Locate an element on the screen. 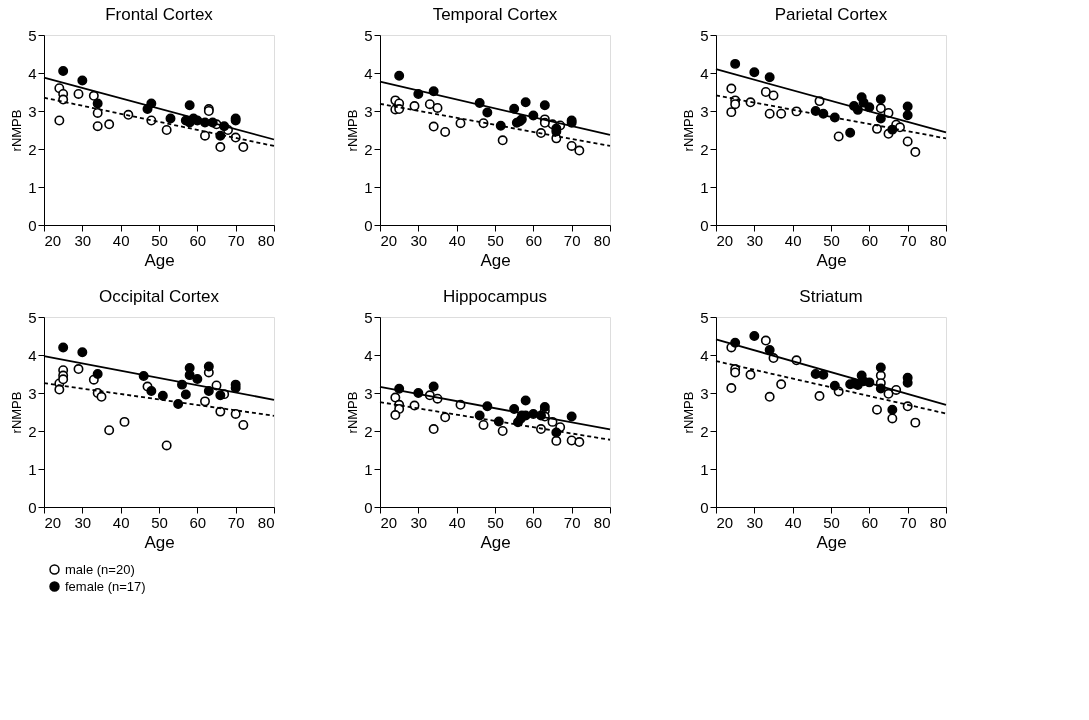 The width and height of the screenshot is (1089, 720). chart-title: Temporal Cortex is located at coordinates (495, 14).